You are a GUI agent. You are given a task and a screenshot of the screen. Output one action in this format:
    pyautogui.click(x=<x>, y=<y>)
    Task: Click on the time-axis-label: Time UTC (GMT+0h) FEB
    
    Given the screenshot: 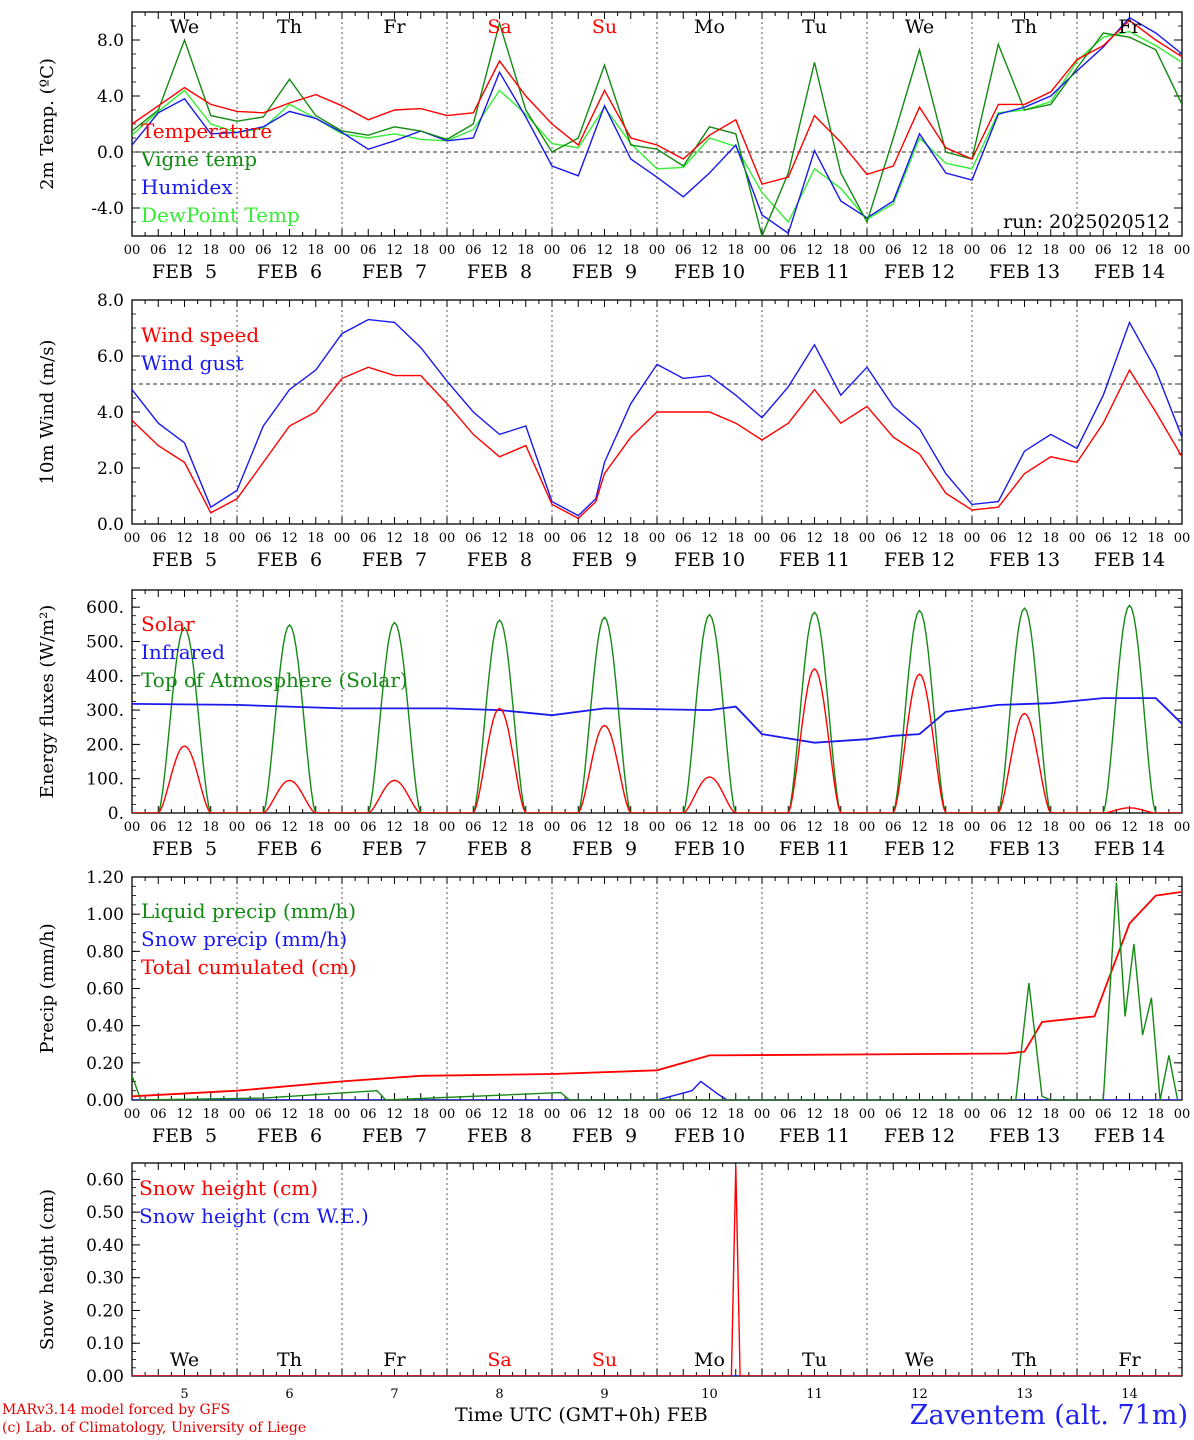 What is the action you would take?
    pyautogui.click(x=581, y=1415)
    